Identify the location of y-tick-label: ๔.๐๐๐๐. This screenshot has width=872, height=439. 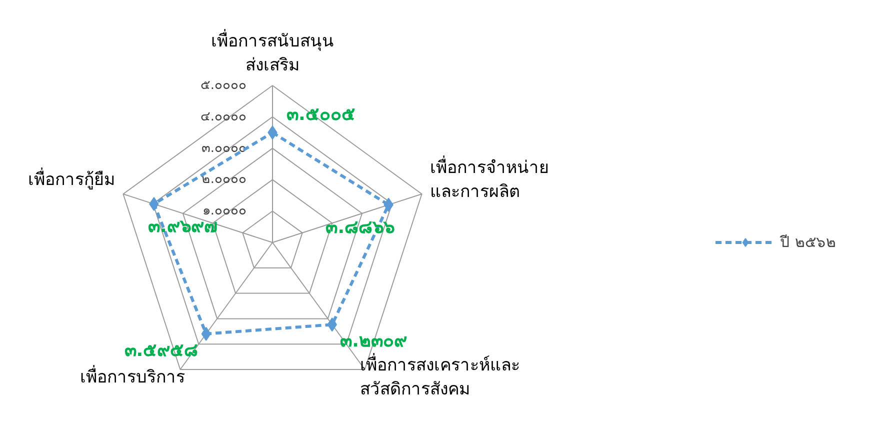
(223, 116).